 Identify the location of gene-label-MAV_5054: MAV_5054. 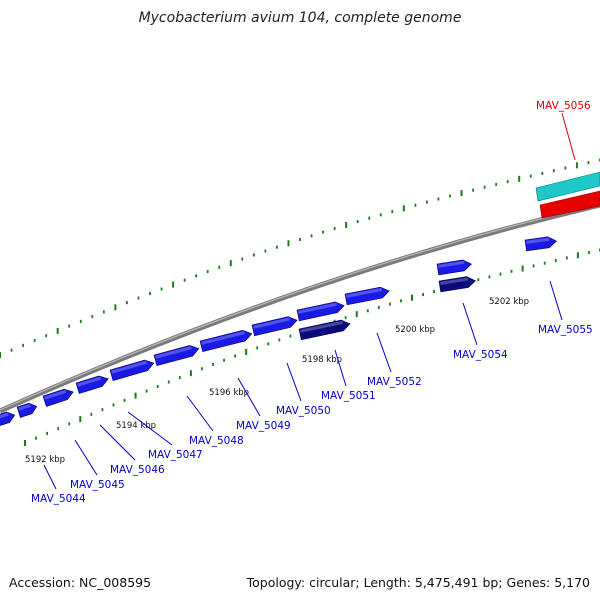
(480, 355).